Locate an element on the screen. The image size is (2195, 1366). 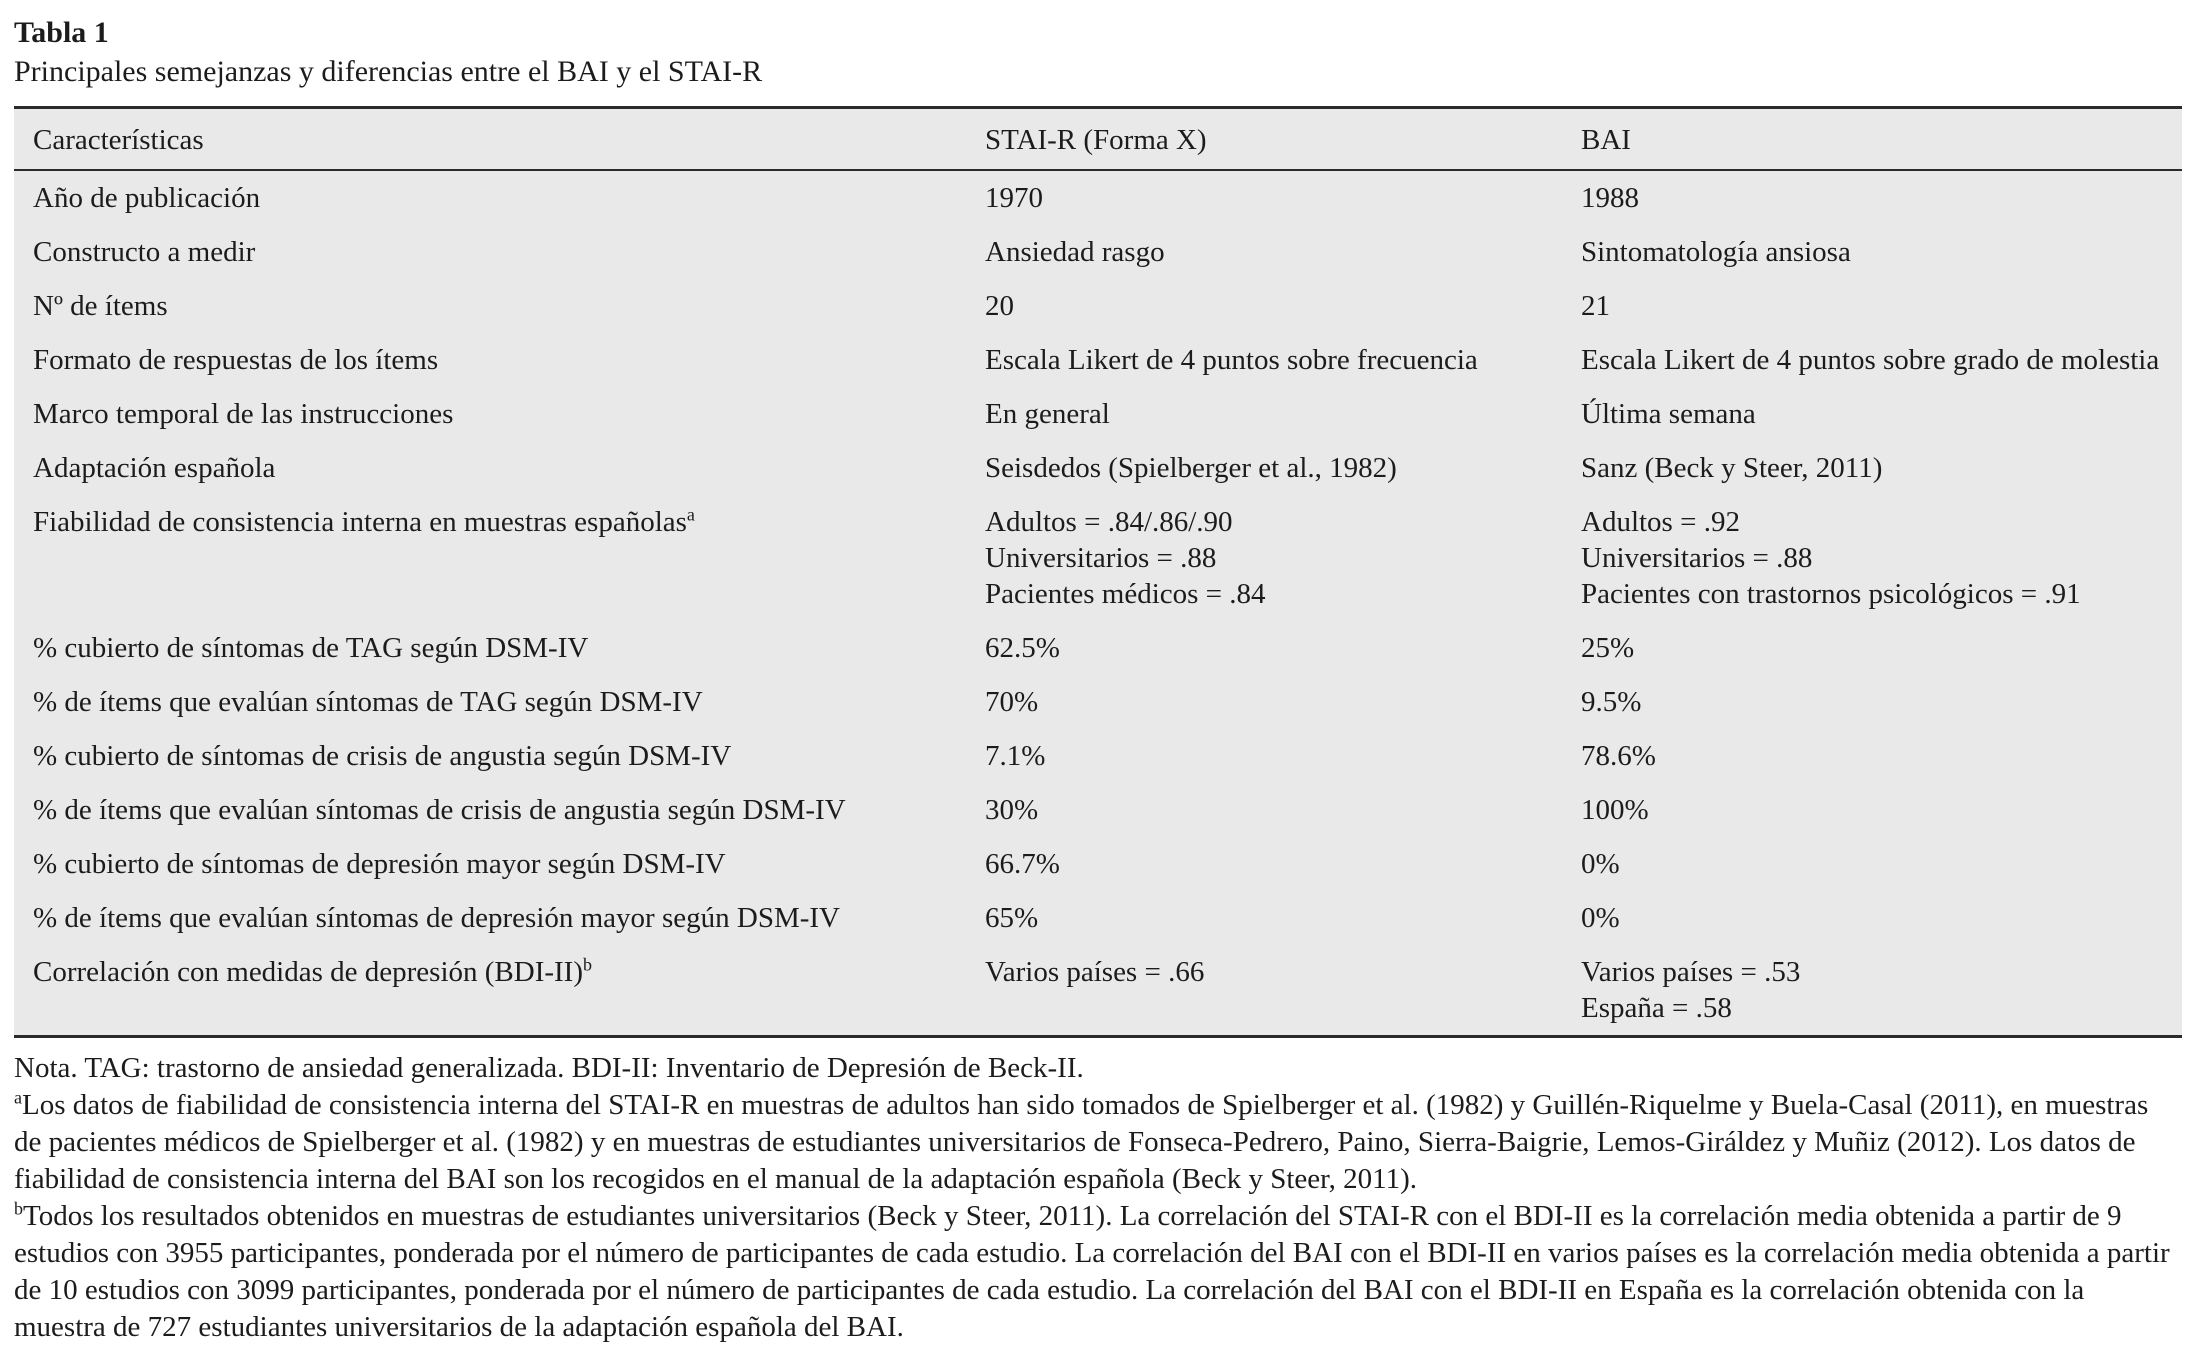
stai-value: 66.7% is located at coordinates (1022, 864).